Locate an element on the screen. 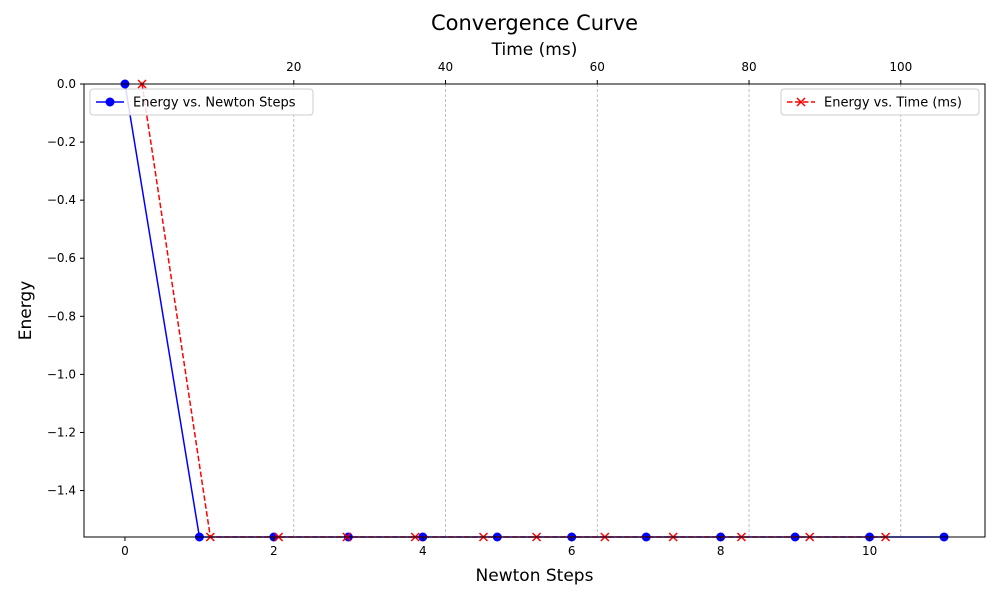 The height and width of the screenshot is (604, 1000). y-axis-tick-label: −1.4 is located at coordinates (61, 491).